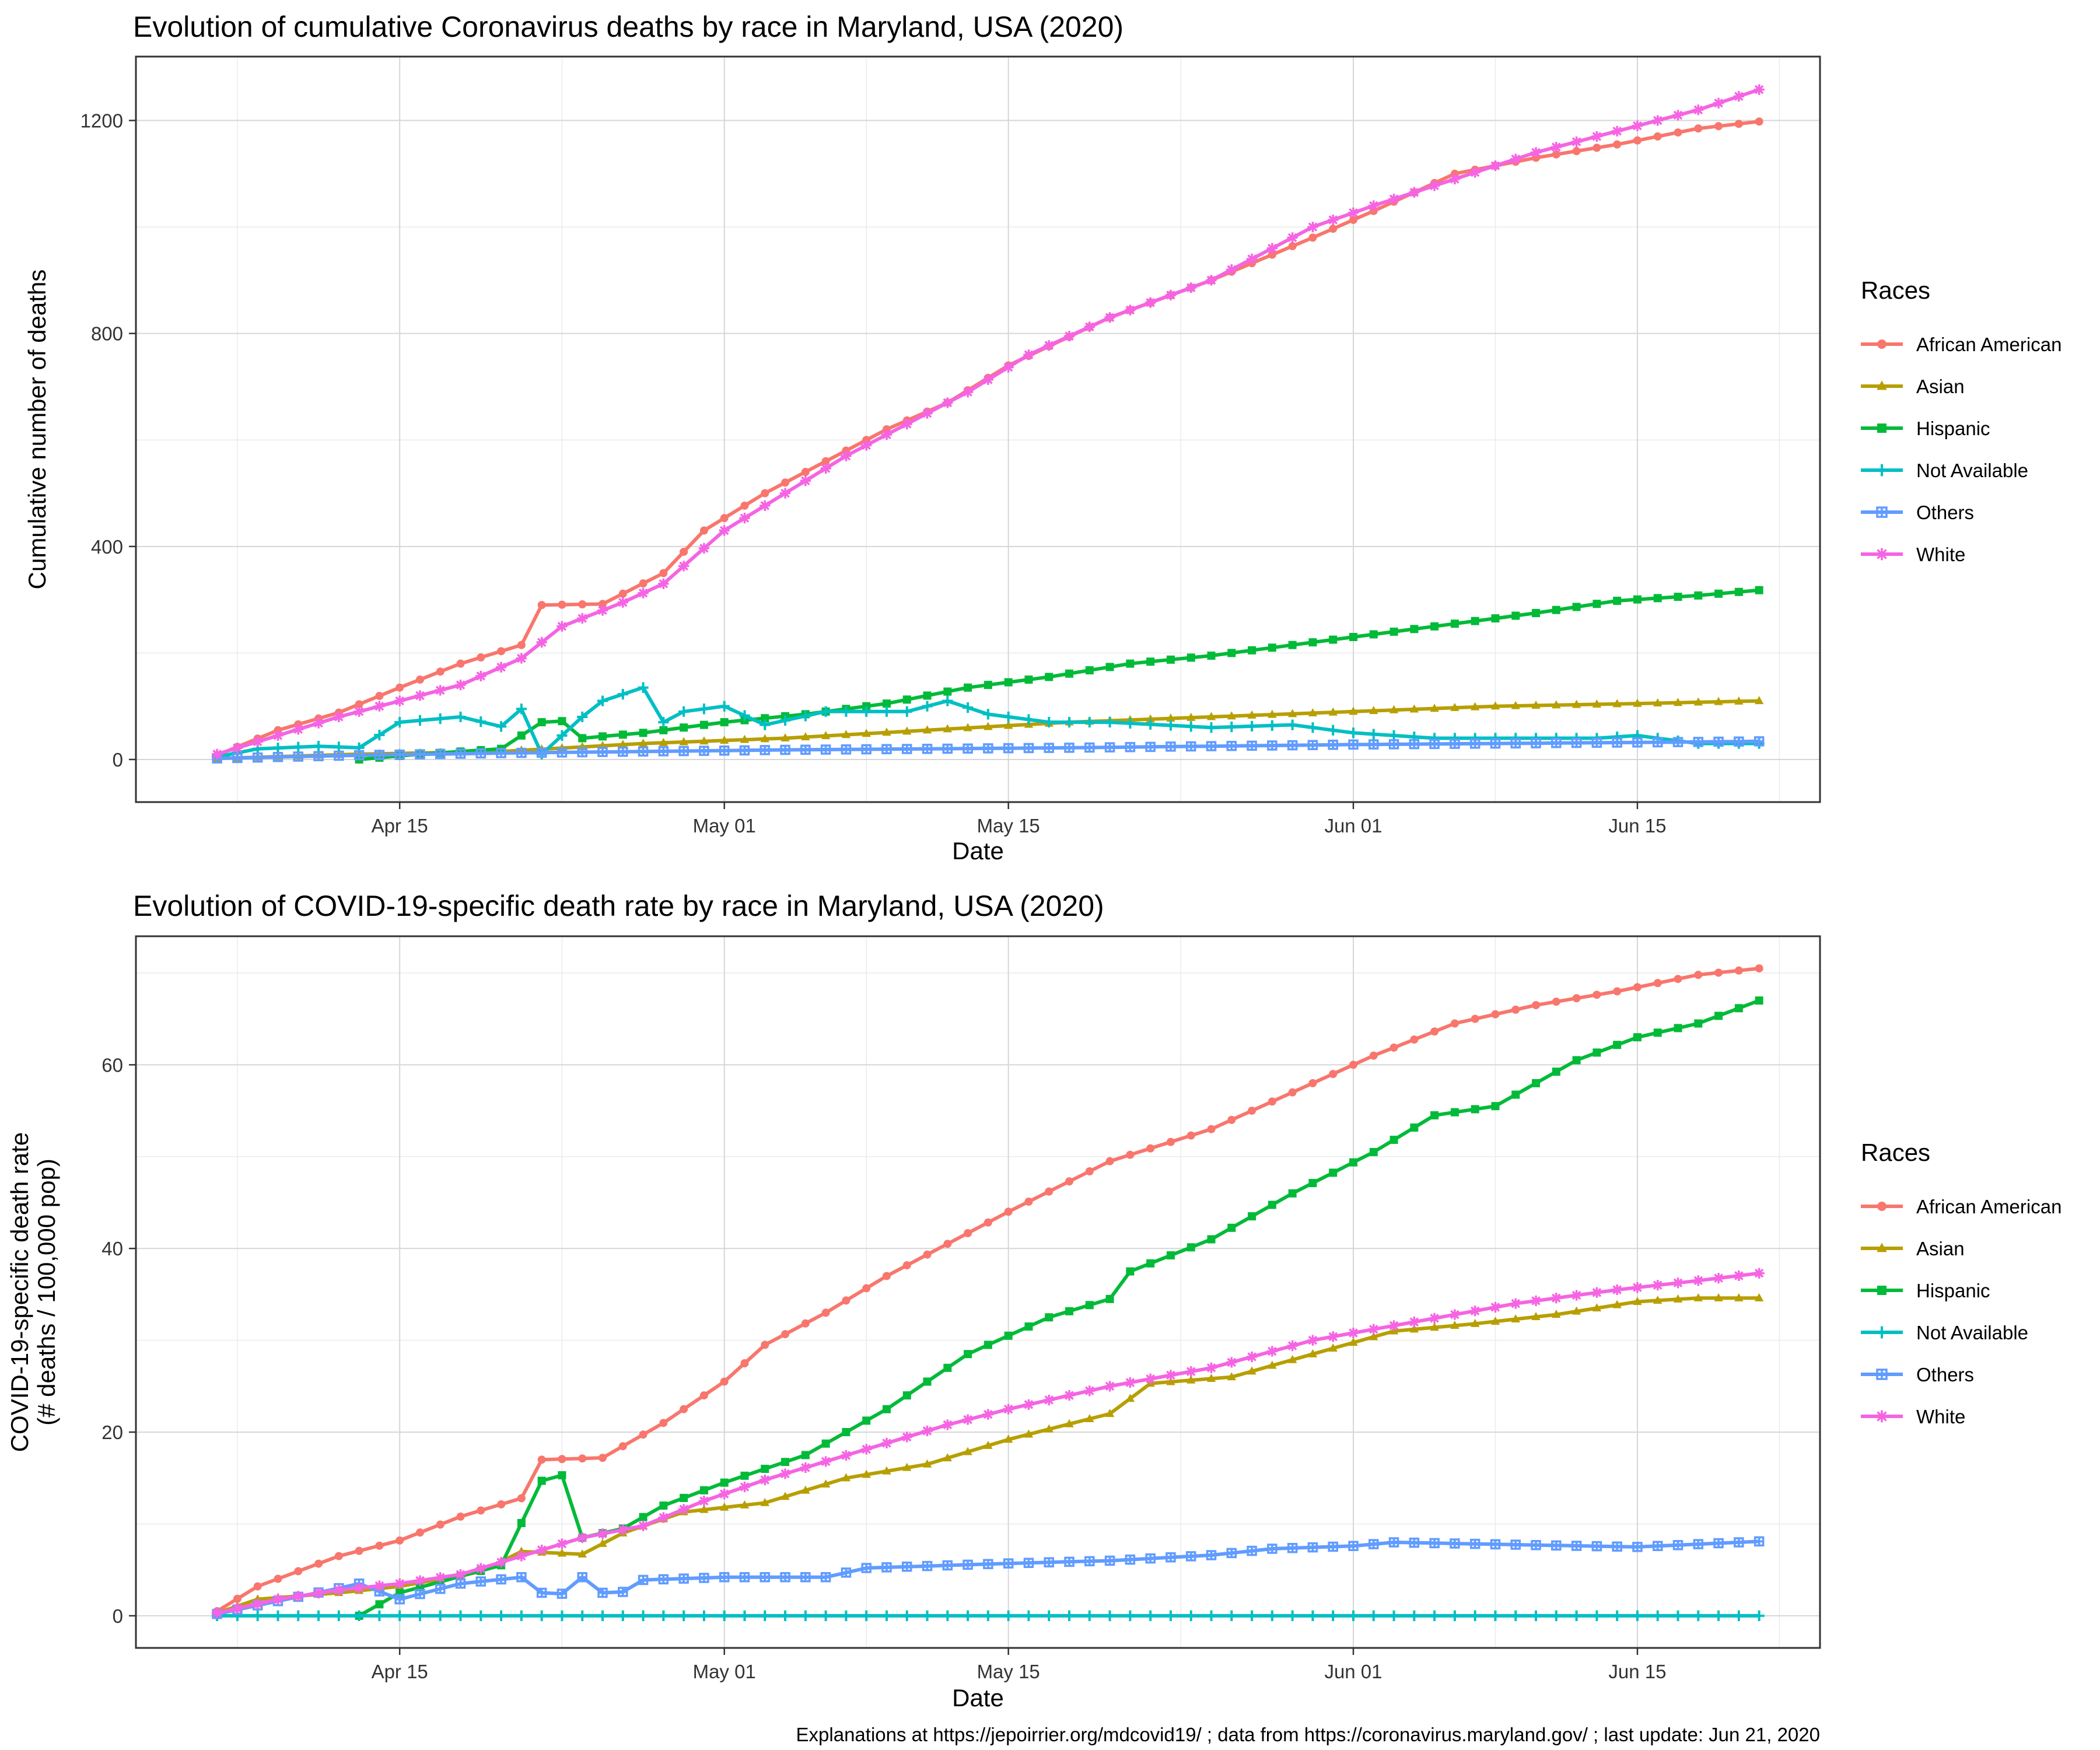 The height and width of the screenshot is (1750, 2100). I want to click on x-axis-title: Date, so click(978, 850).